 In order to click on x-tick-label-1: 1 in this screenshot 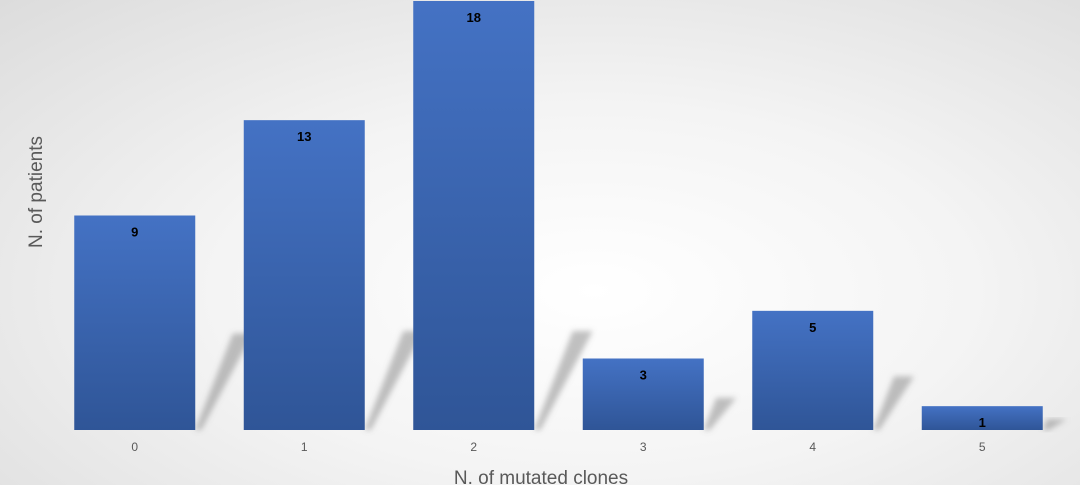, I will do `click(304, 447)`.